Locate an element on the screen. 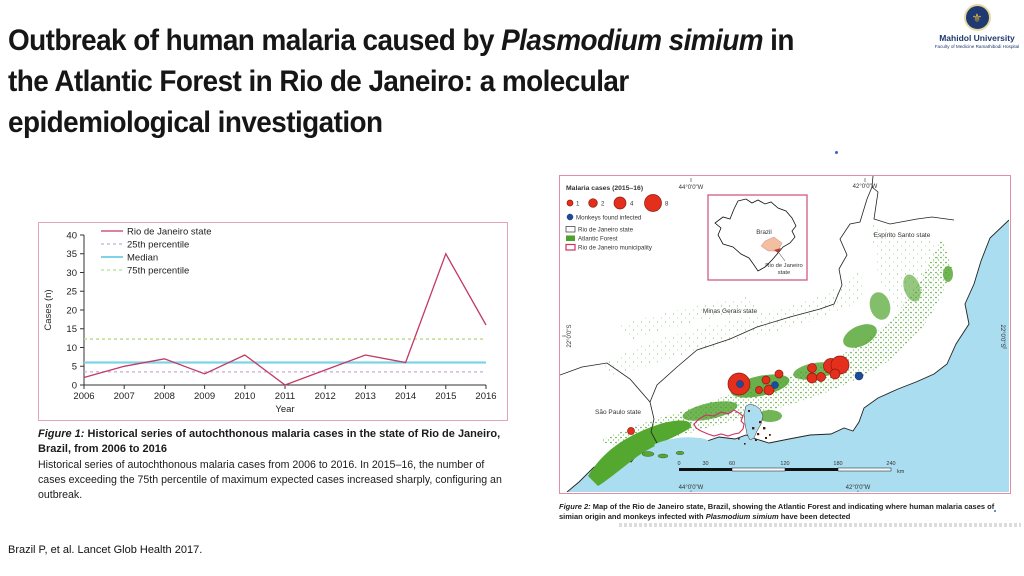  svg-text: Median is located at coordinates (142, 257).